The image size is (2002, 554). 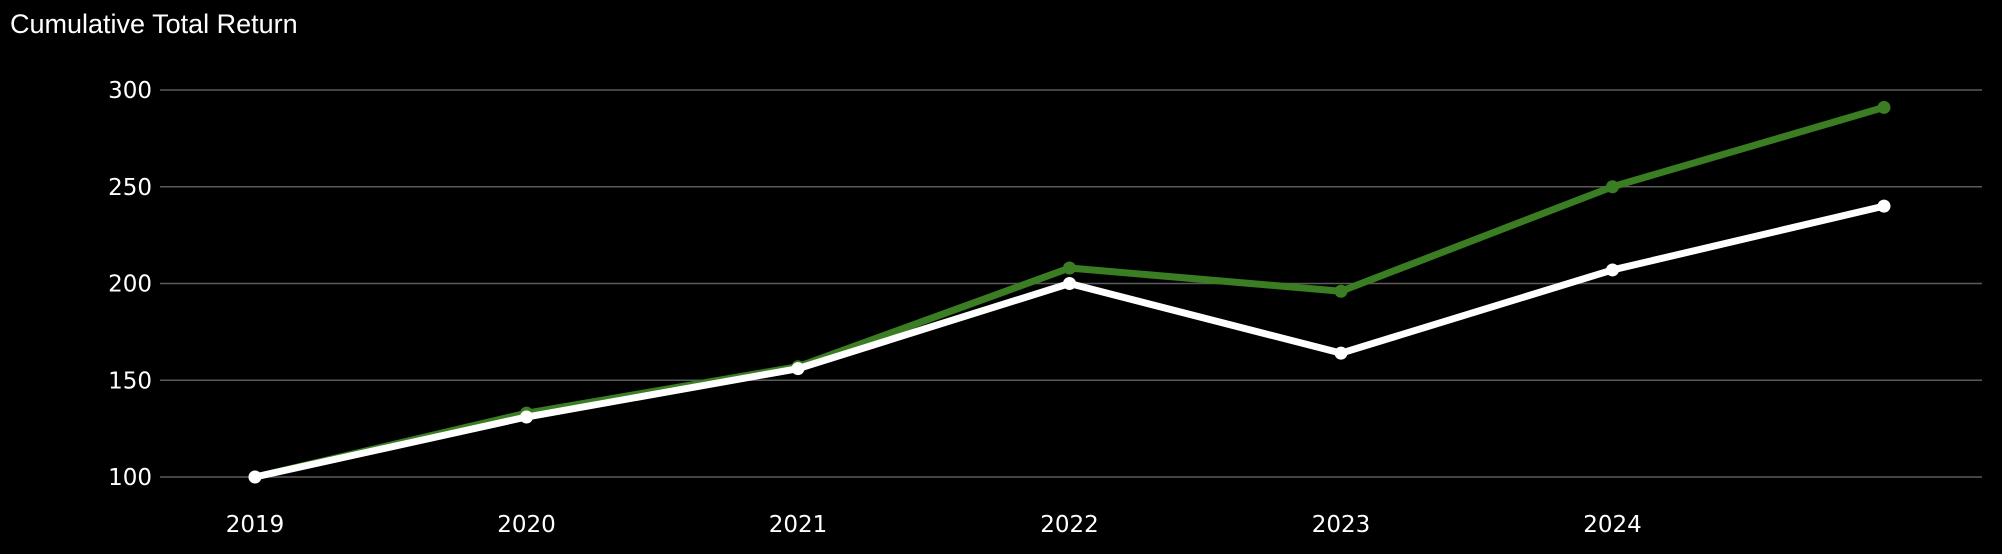 I want to click on x-tick-label-2024: 2024, so click(x=1612, y=525).